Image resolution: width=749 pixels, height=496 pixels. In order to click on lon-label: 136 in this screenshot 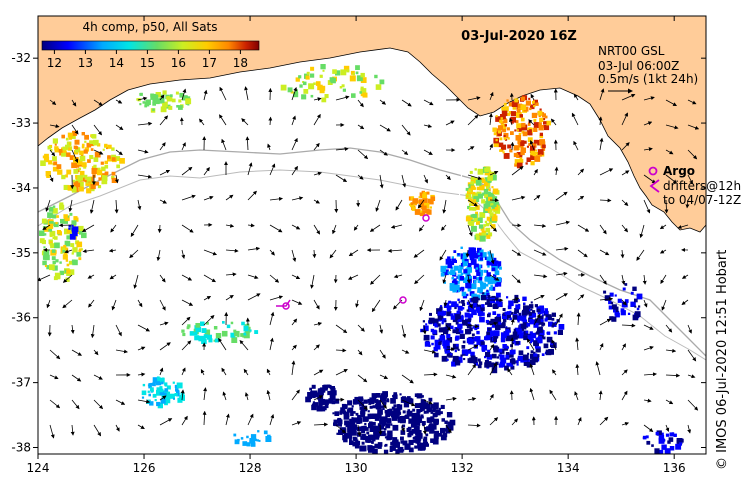, I will do `click(674, 468)`.